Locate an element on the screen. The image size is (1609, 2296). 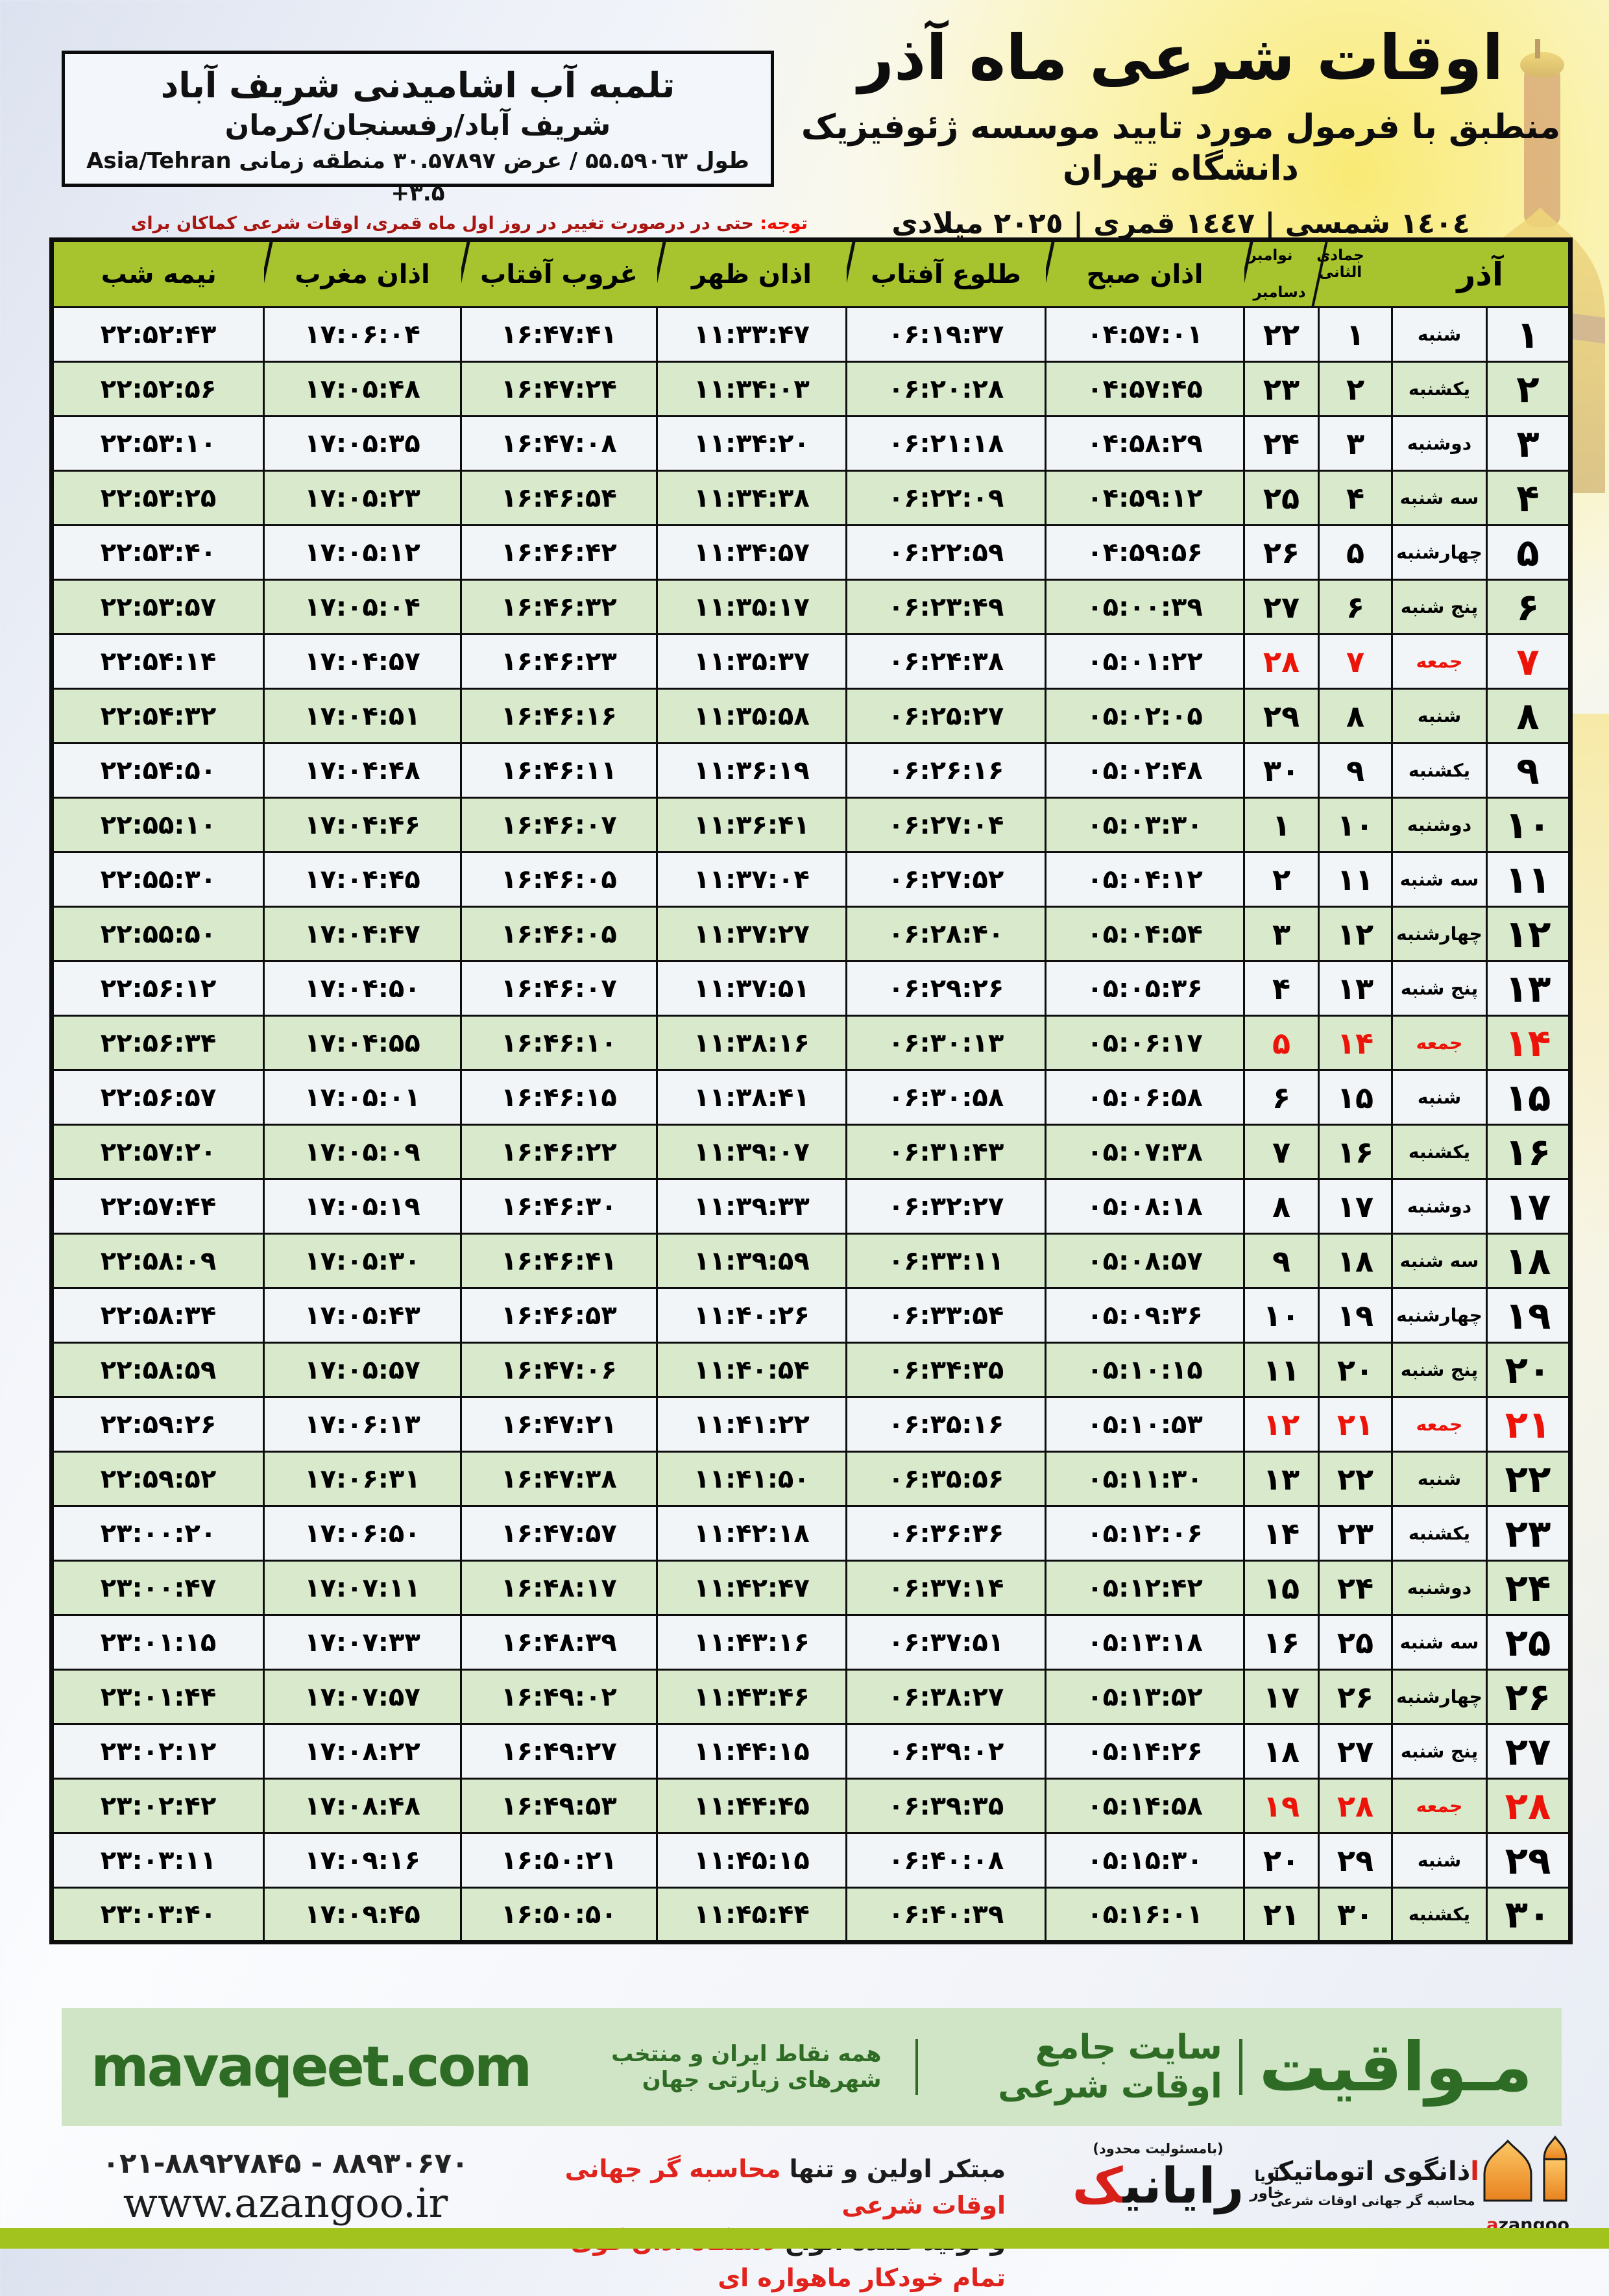
gregorian-day-cell: ۹ is located at coordinates (1281, 1261).